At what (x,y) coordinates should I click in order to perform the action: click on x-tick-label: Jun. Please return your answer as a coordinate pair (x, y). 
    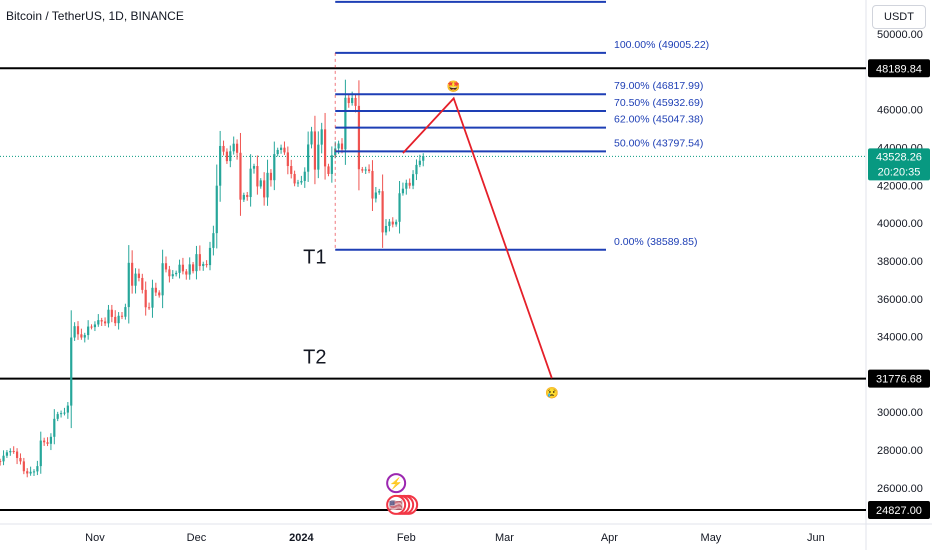
    Looking at the image, I should click on (816, 538).